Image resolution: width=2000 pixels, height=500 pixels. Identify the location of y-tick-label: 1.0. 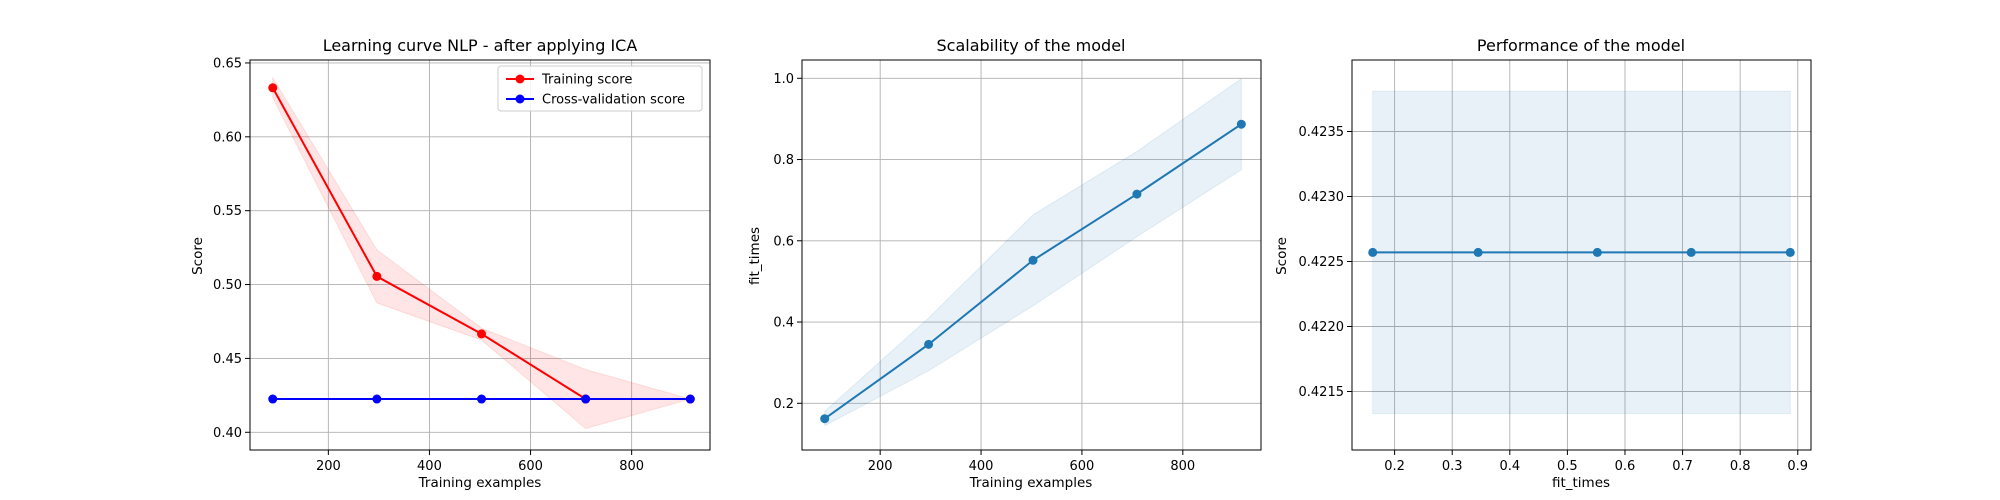
(783, 79).